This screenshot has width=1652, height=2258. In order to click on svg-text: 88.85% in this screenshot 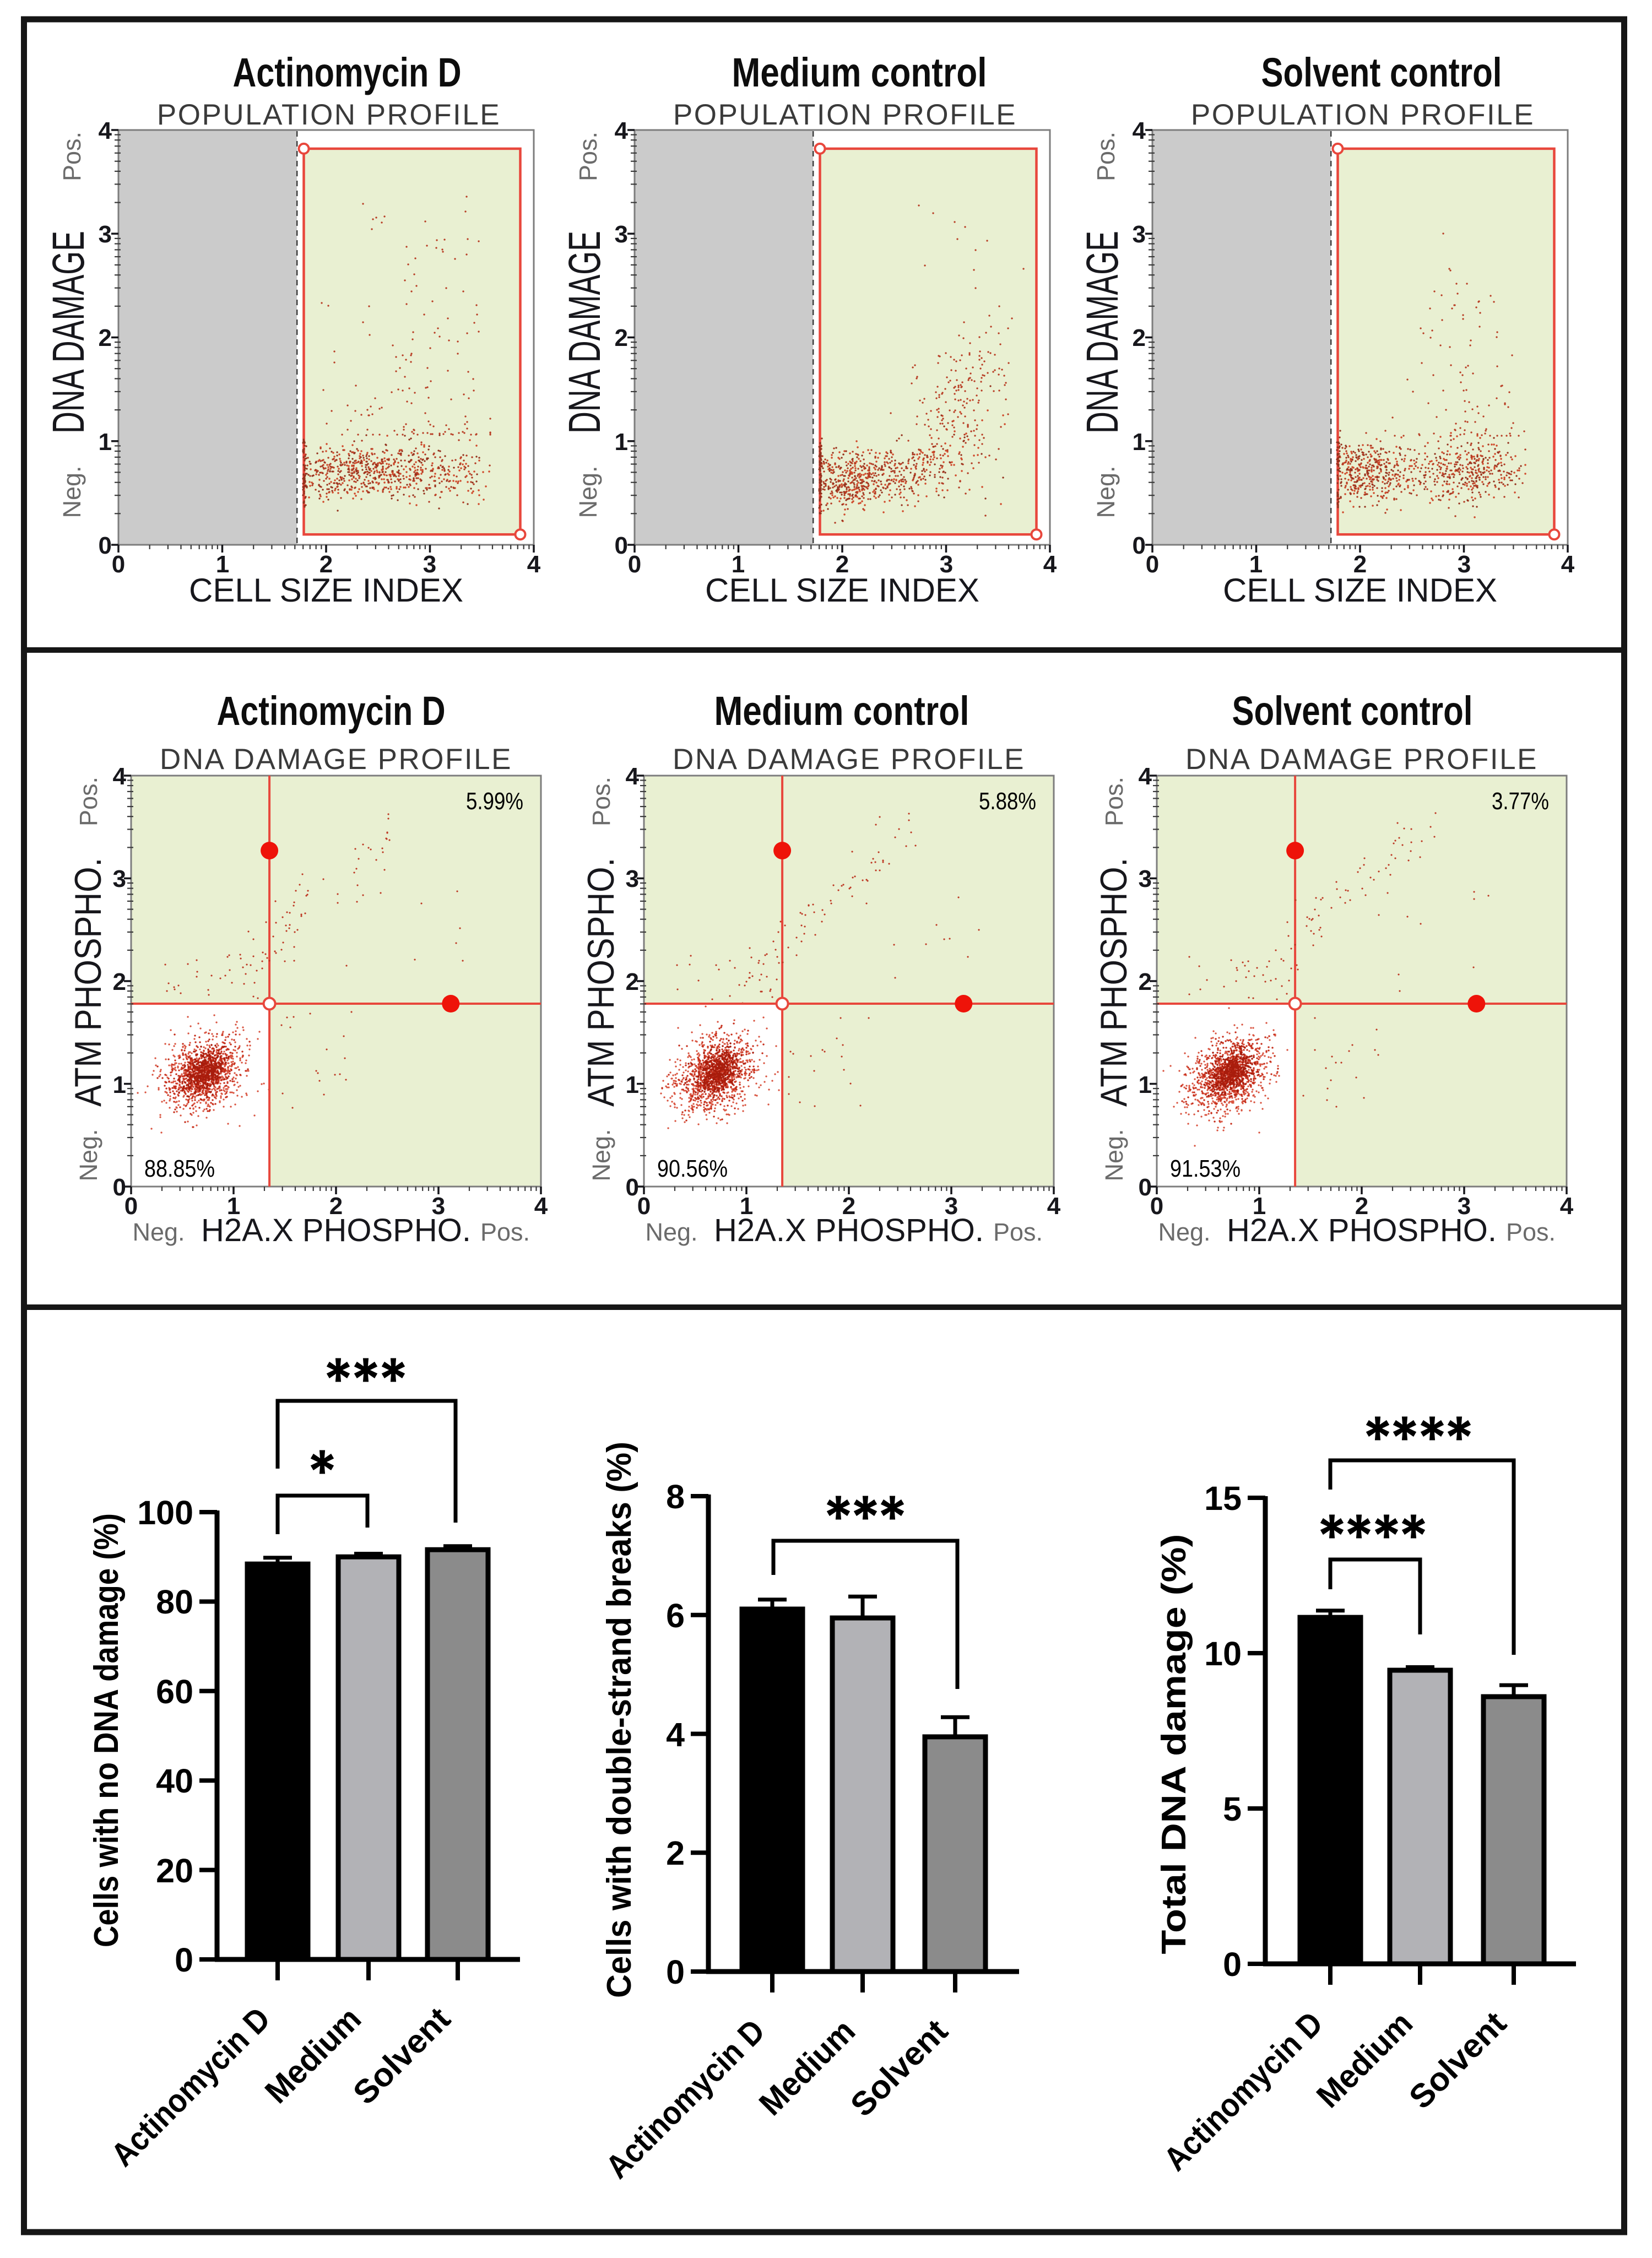, I will do `click(179, 1168)`.